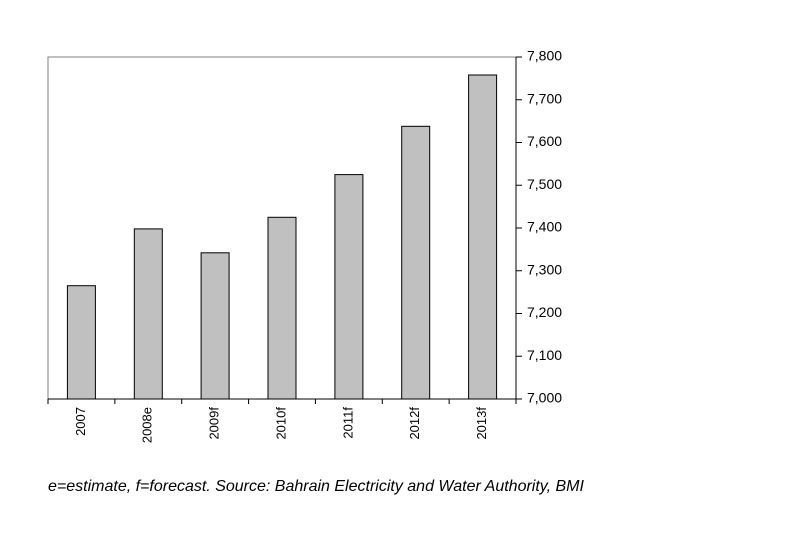 The image size is (800, 550). What do you see at coordinates (280, 423) in the screenshot?
I see `x-tick-label-2010f: 2010f` at bounding box center [280, 423].